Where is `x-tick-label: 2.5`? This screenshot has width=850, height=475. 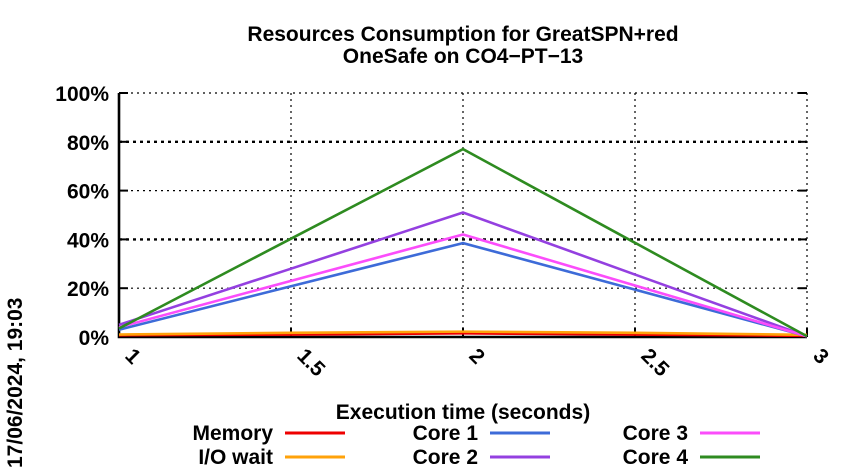 x-tick-label: 2.5 is located at coordinates (654, 362).